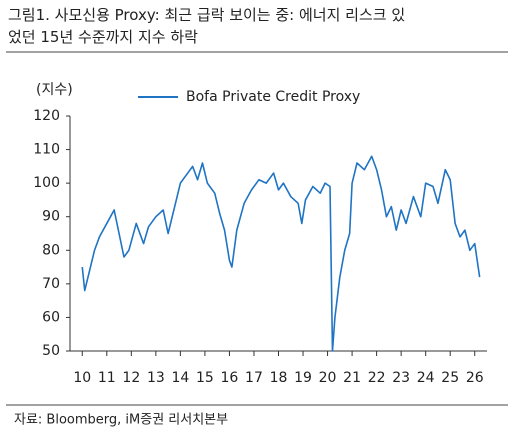 The height and width of the screenshot is (440, 514). I want to click on y-tick-label: 70, so click(51, 284).